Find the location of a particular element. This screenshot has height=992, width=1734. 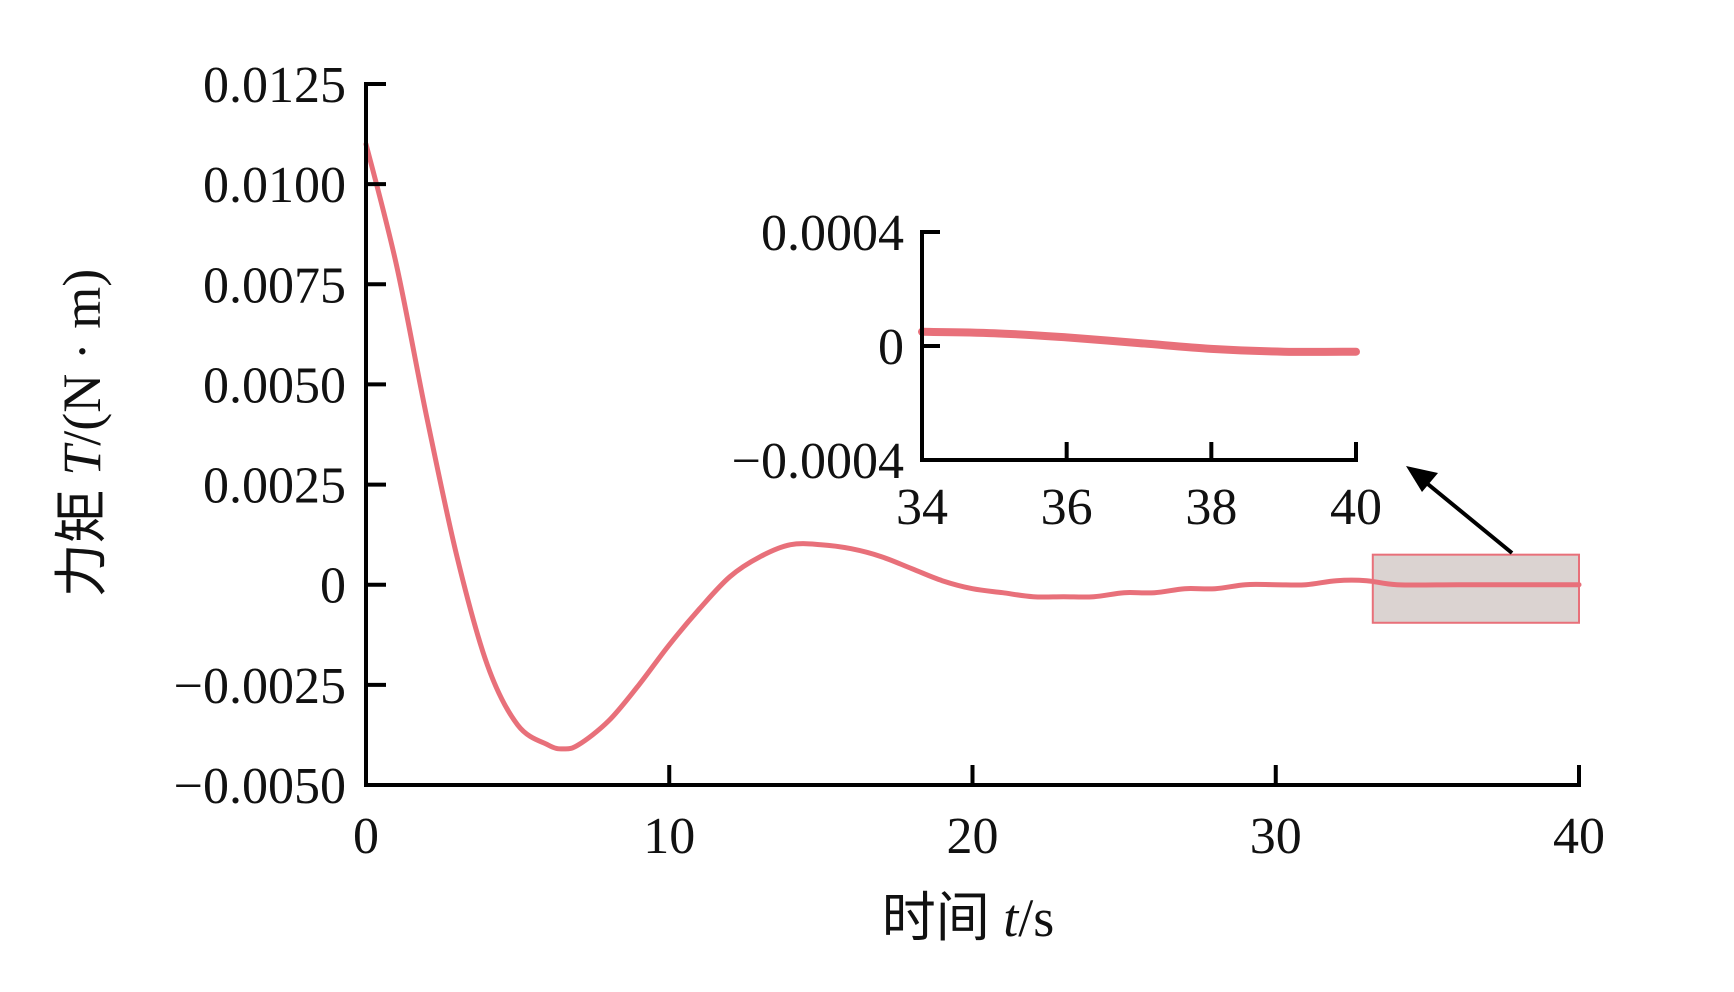

zoom-region-box is located at coordinates (1476, 588).